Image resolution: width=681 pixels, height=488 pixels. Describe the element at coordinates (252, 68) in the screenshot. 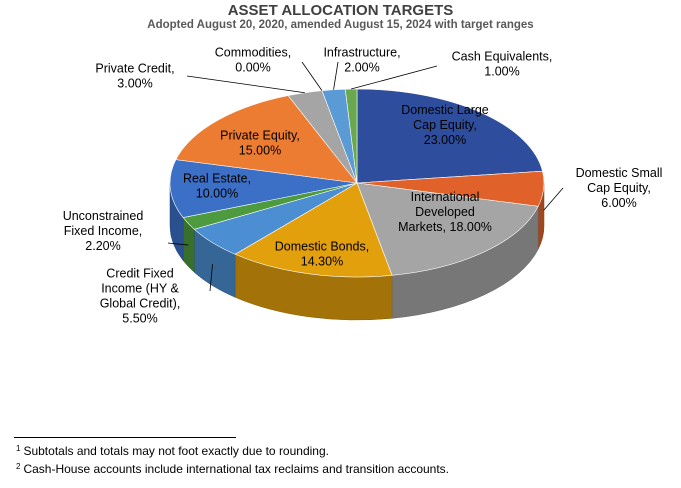

I see `label-line: 0.00%` at that location.